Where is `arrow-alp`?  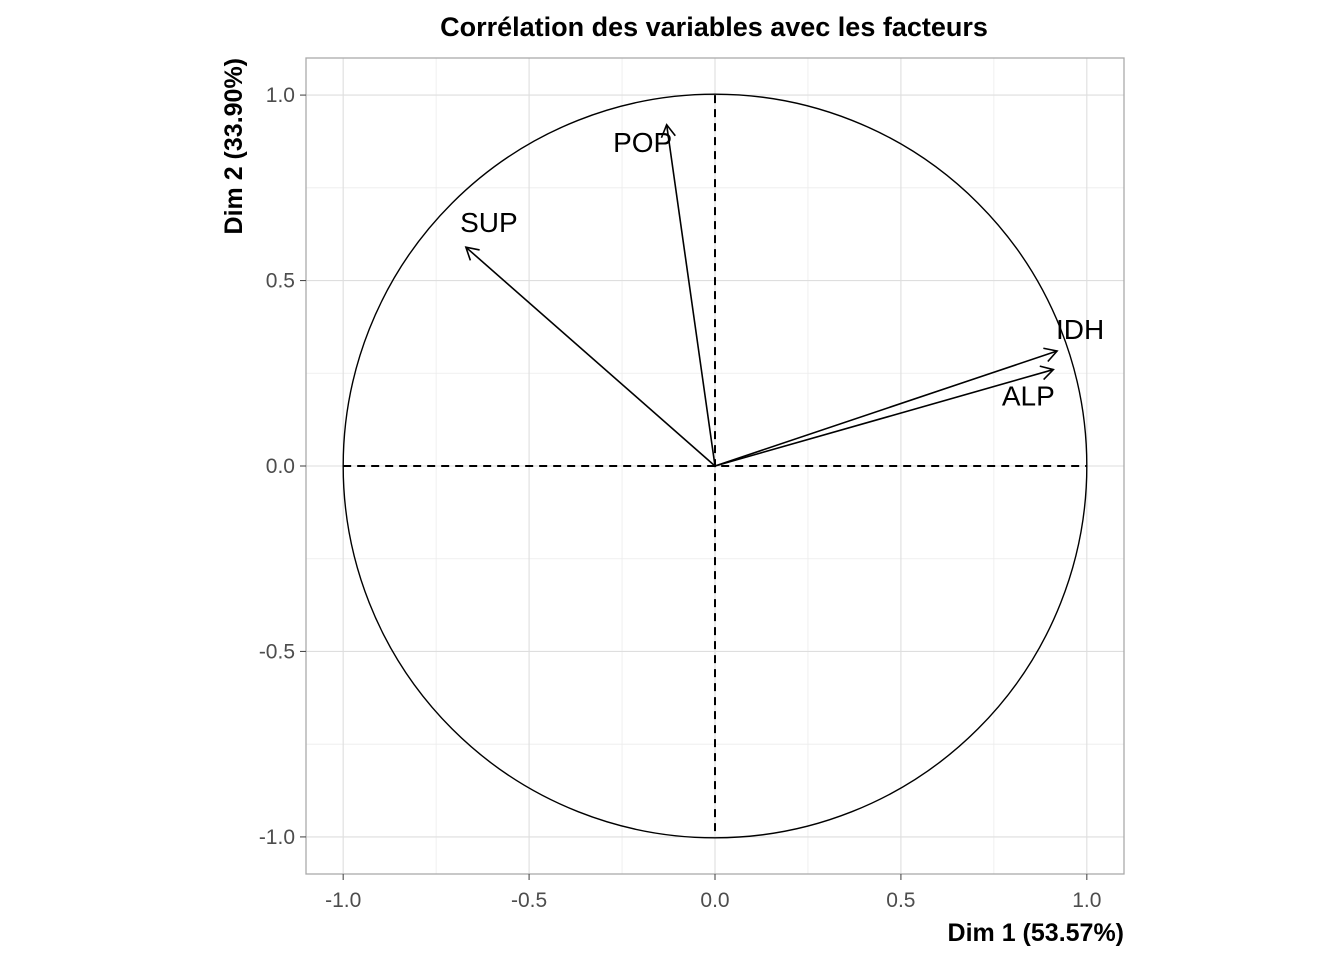 arrow-alp is located at coordinates (884, 417).